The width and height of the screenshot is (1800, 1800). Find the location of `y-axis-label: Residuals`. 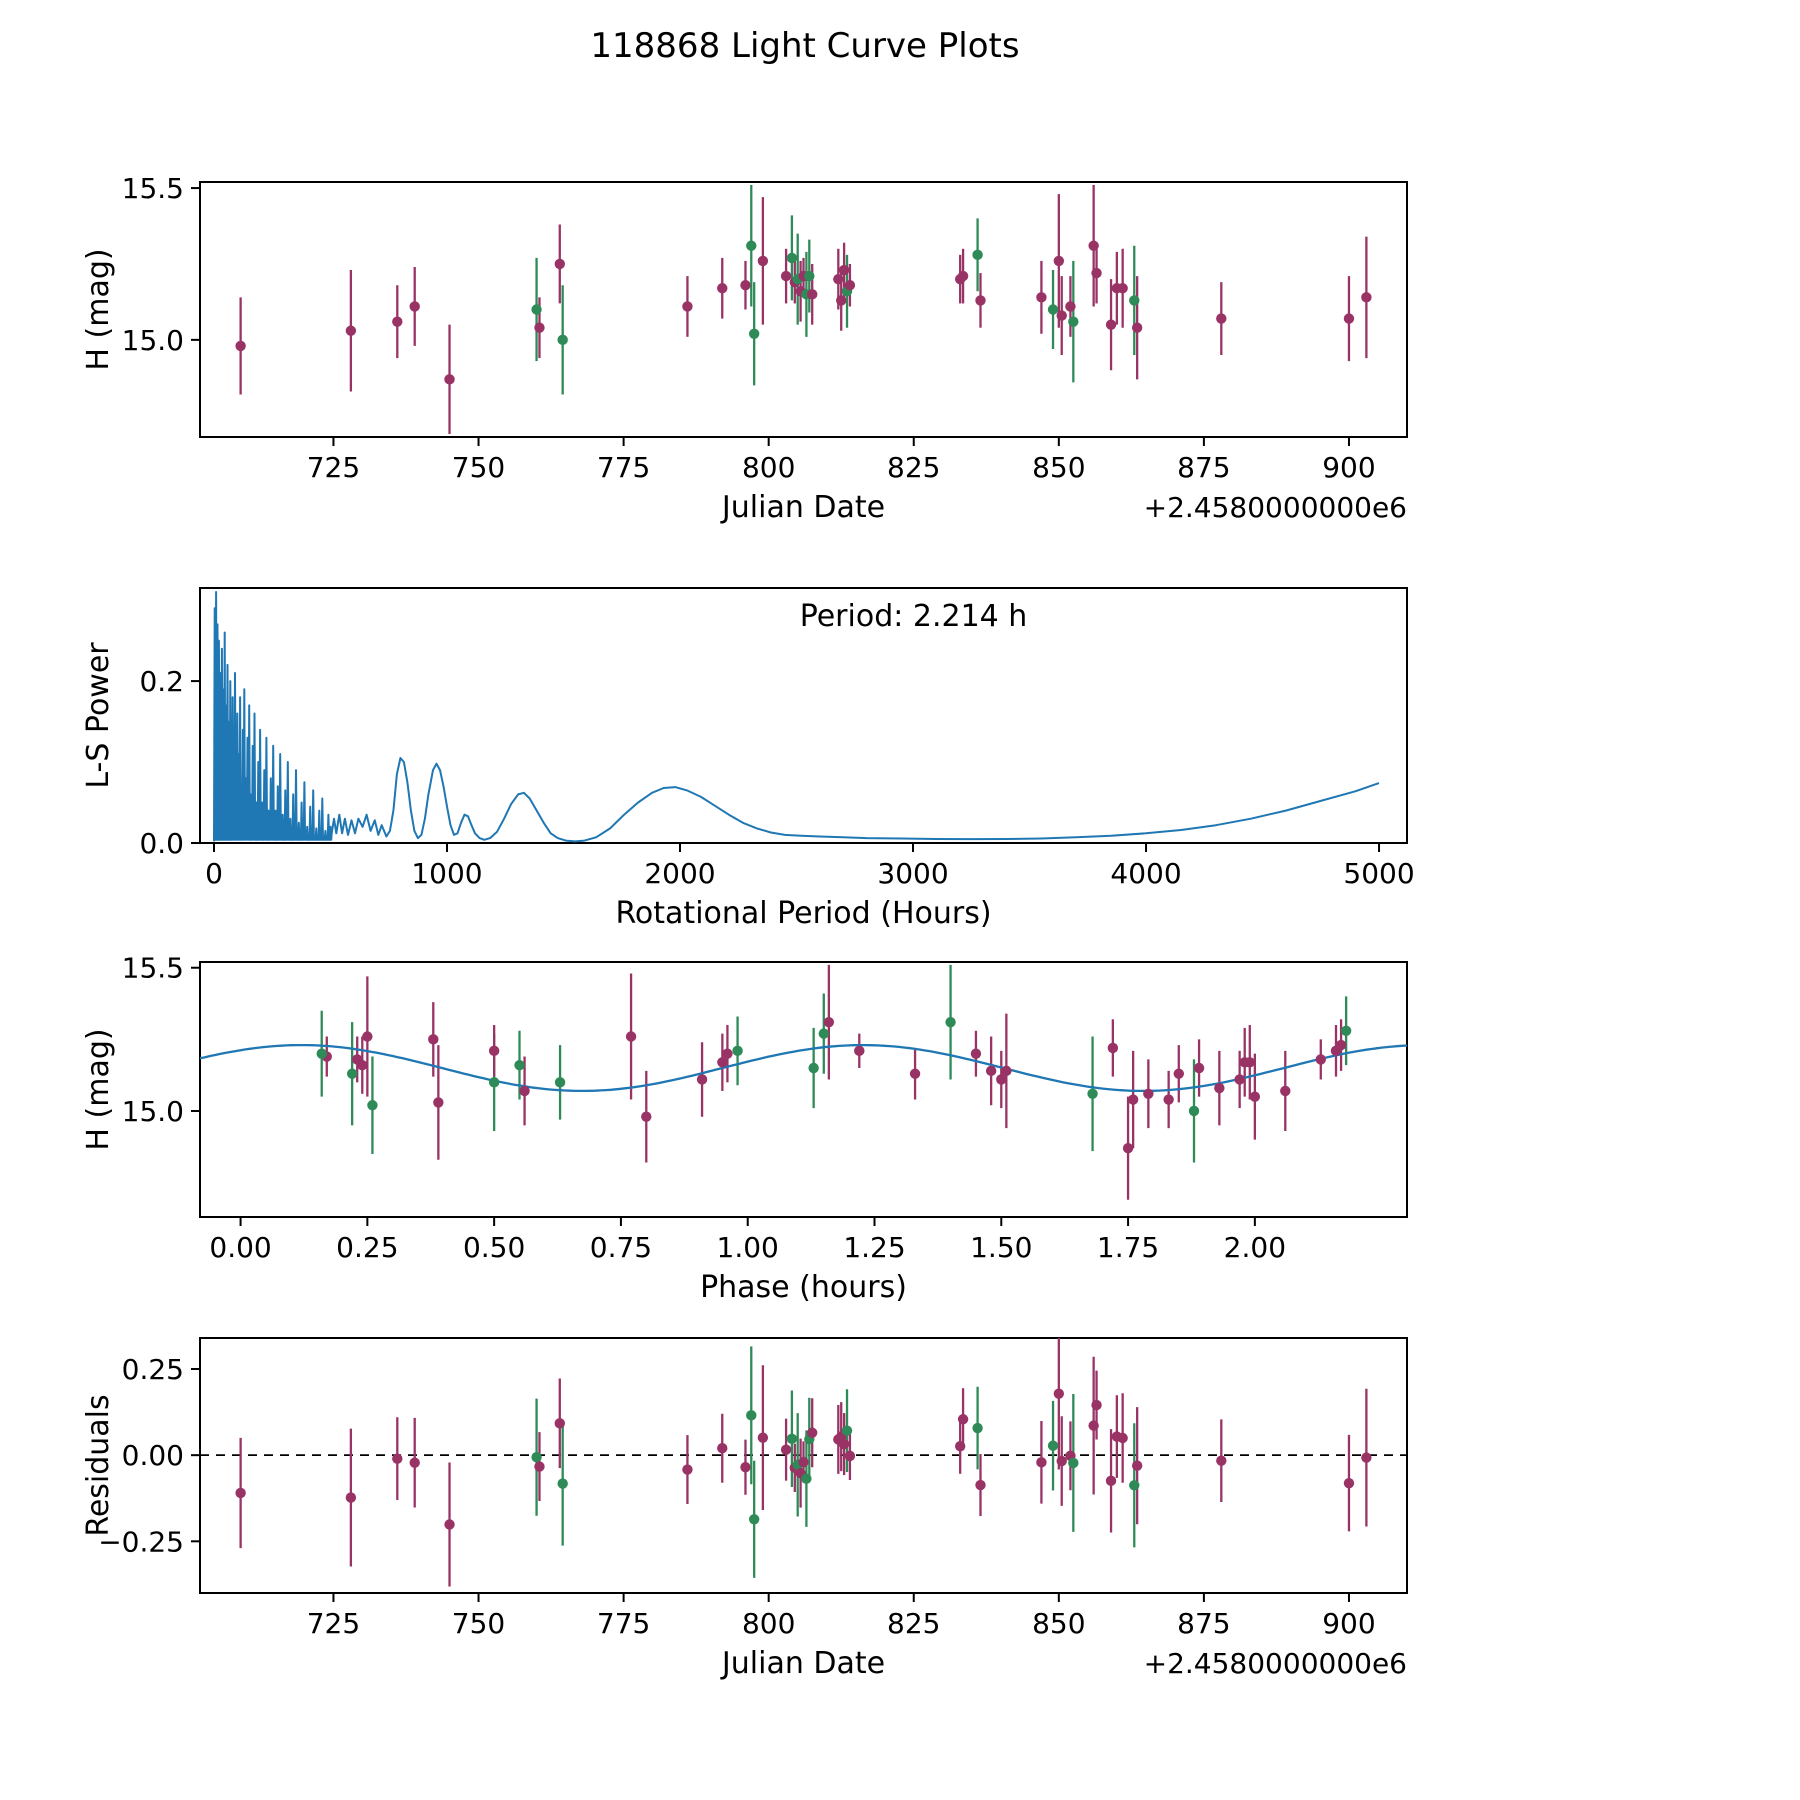

y-axis-label: Residuals is located at coordinates (98, 1465).